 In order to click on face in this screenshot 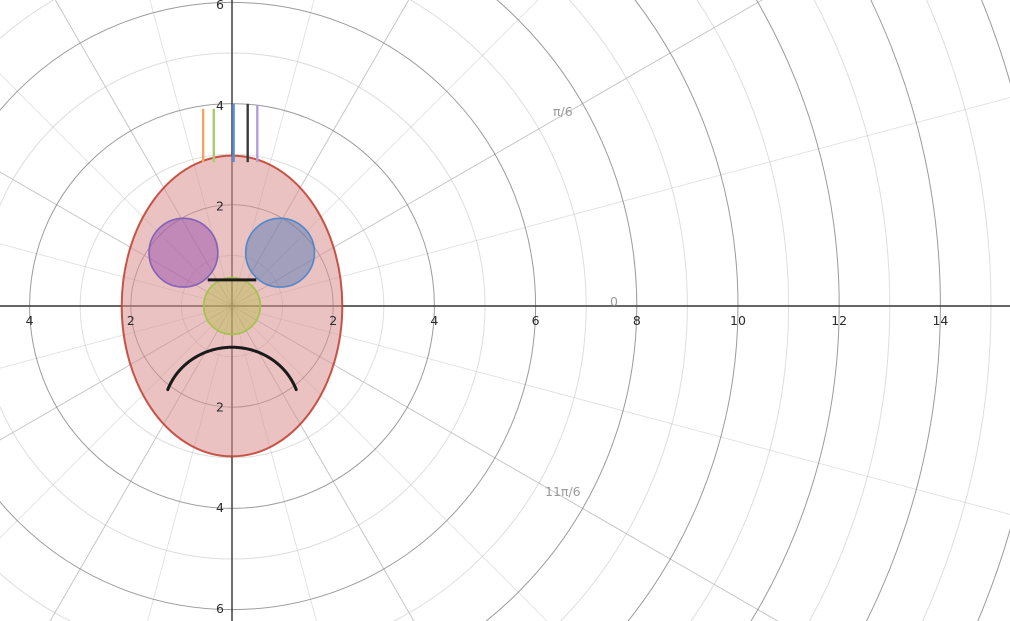, I will do `click(232, 306)`.